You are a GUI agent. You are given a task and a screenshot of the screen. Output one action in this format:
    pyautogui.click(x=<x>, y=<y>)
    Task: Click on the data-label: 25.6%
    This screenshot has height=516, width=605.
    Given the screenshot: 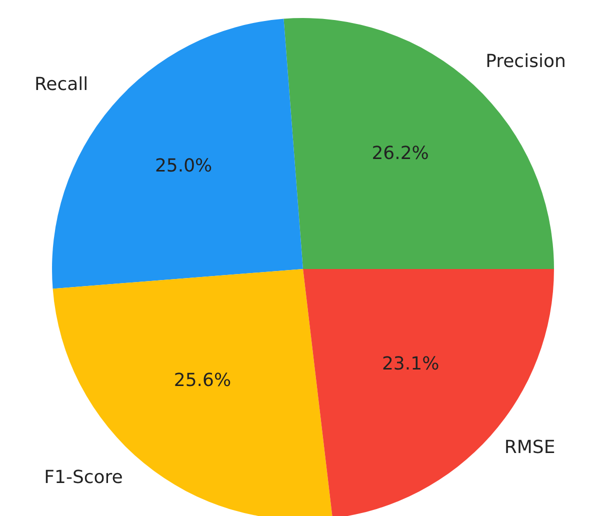 What is the action you would take?
    pyautogui.click(x=203, y=380)
    